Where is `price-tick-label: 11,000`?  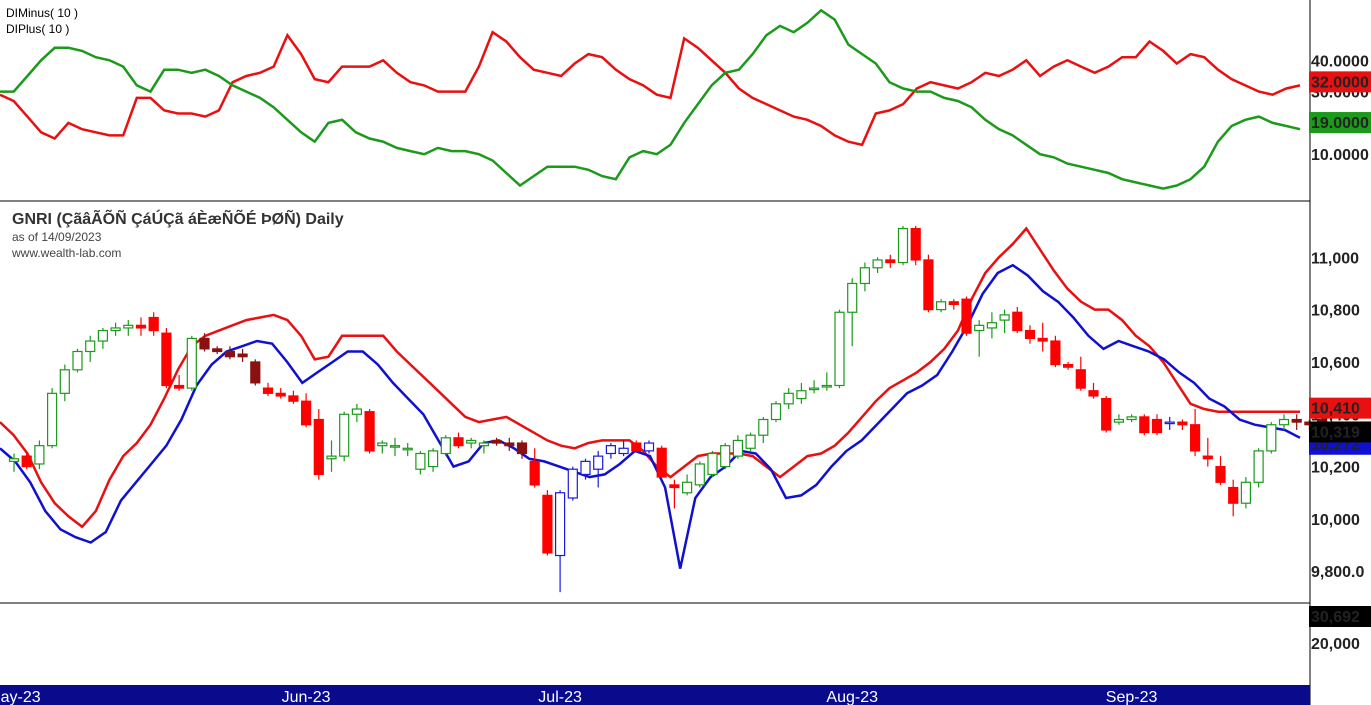 price-tick-label: 11,000 is located at coordinates (1335, 258).